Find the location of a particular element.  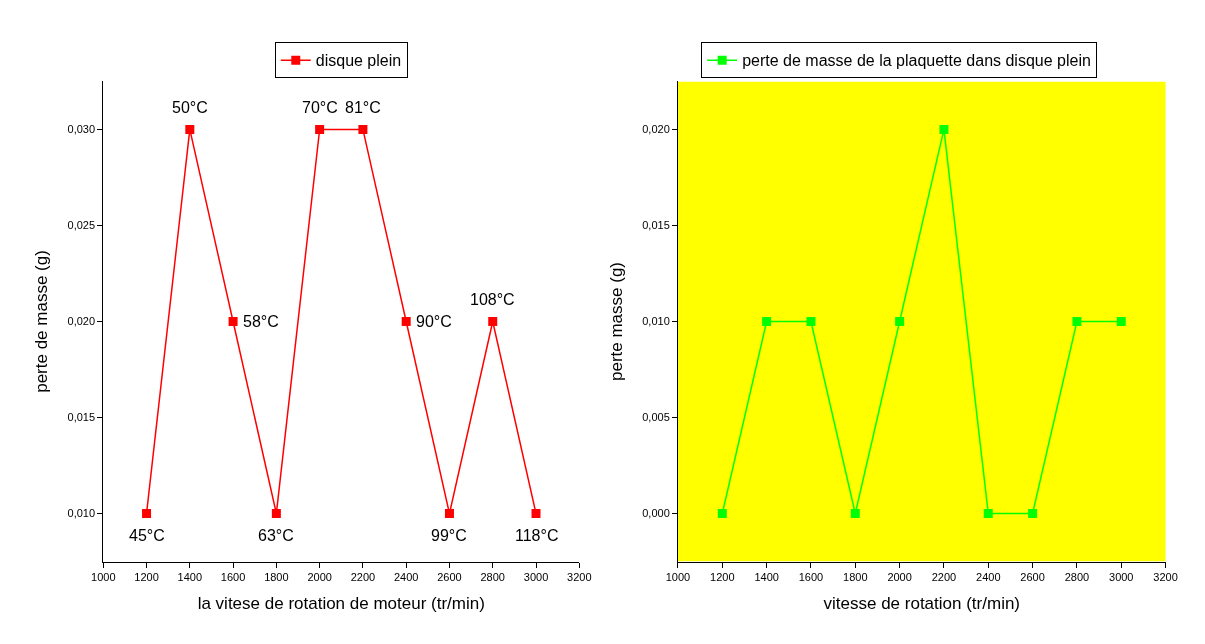

annotation: 70°C is located at coordinates (320, 107).